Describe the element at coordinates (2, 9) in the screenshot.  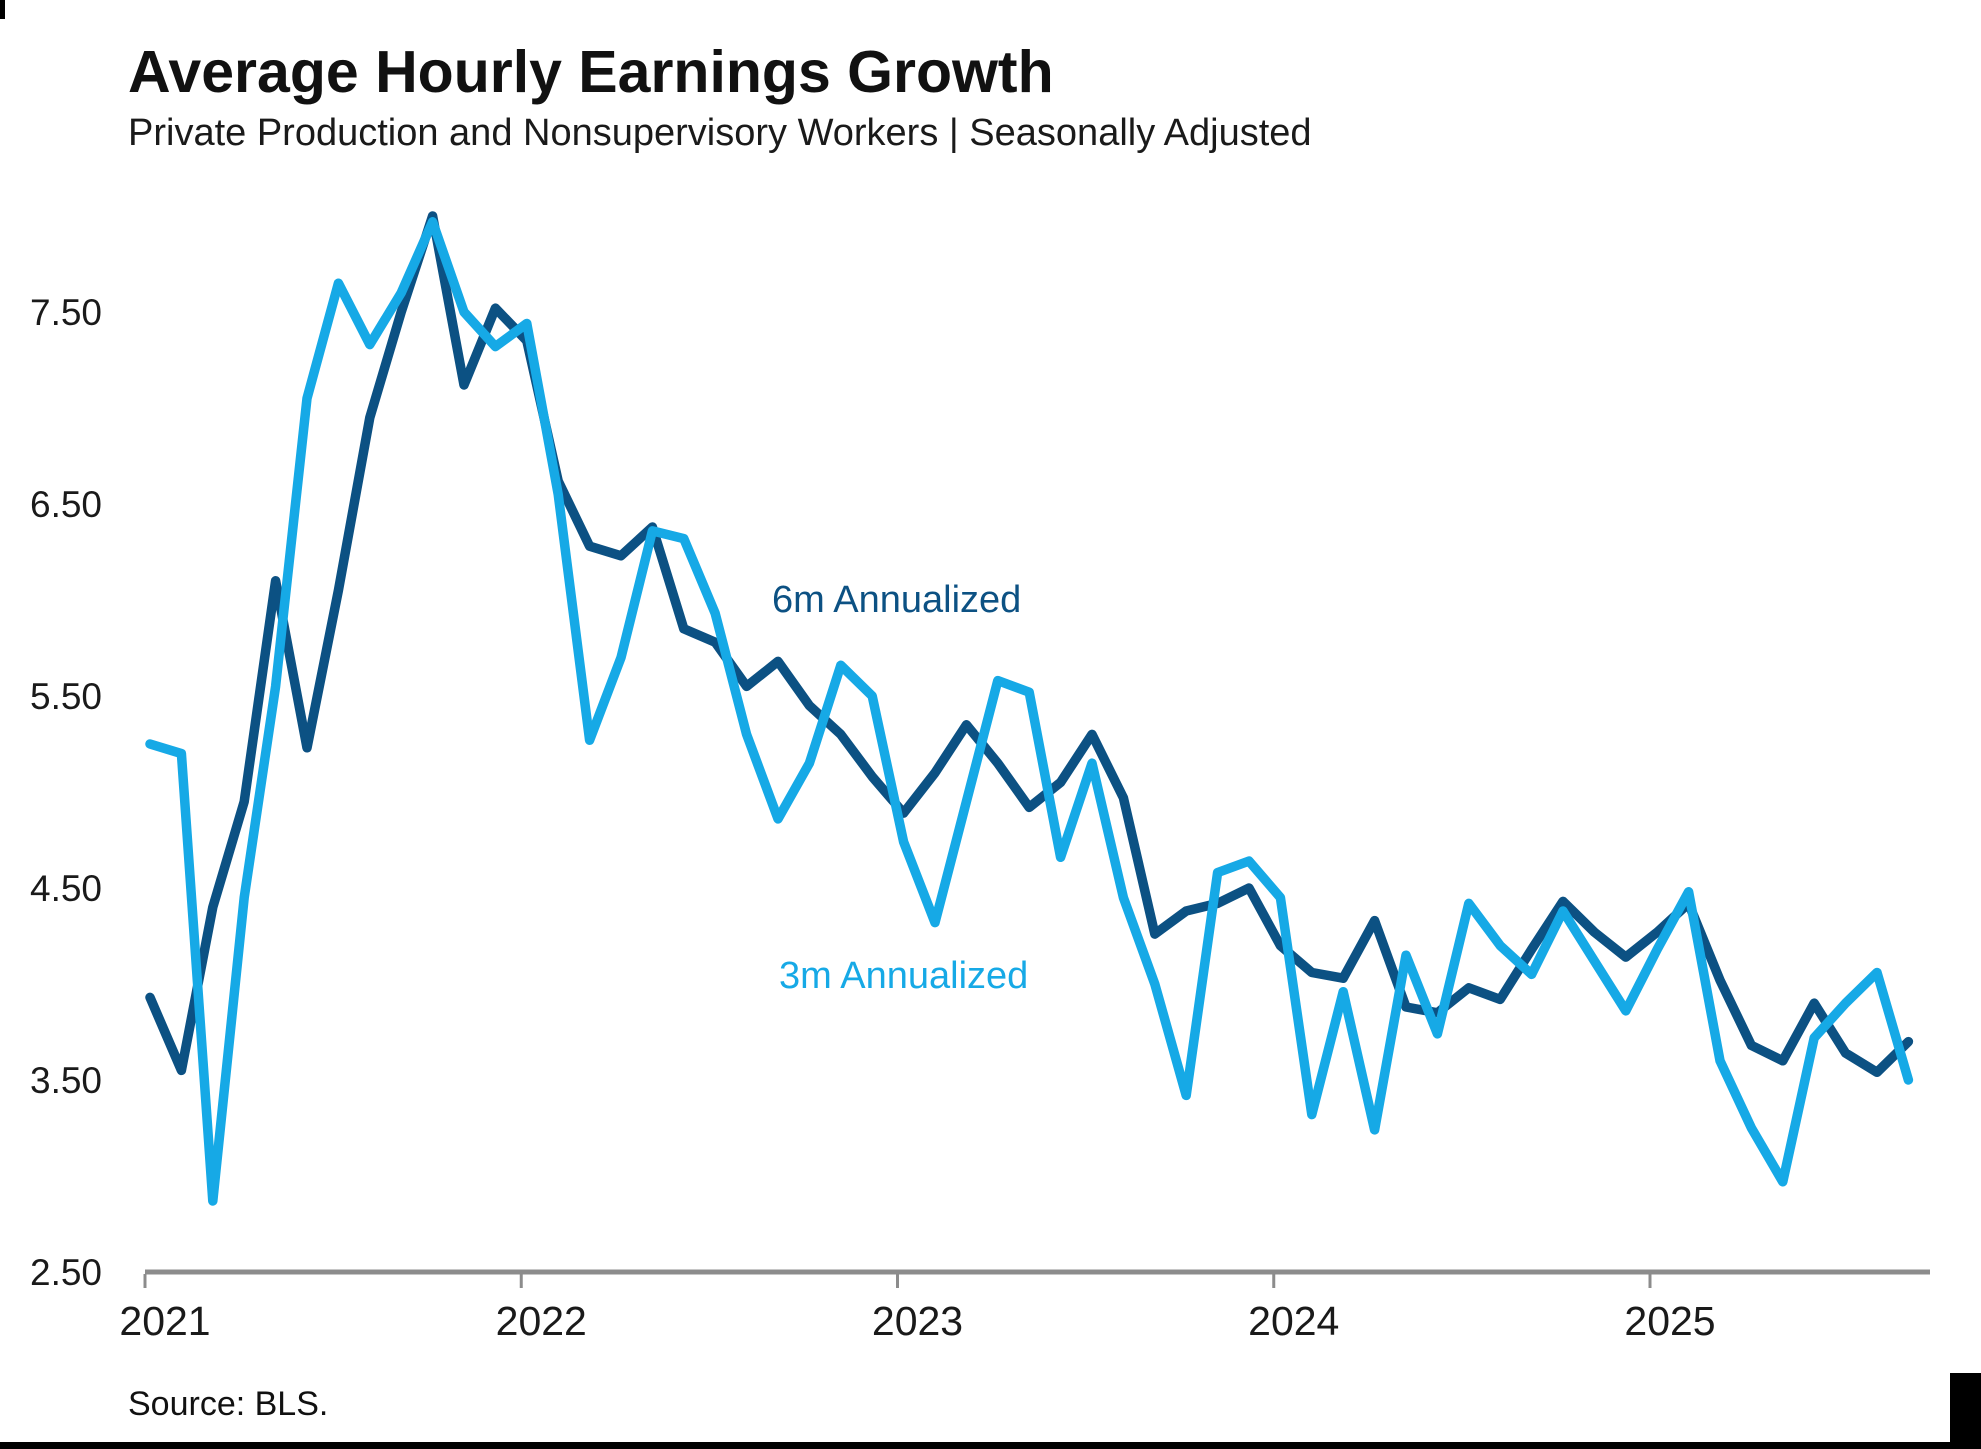
I see `brand-corner-mark` at that location.